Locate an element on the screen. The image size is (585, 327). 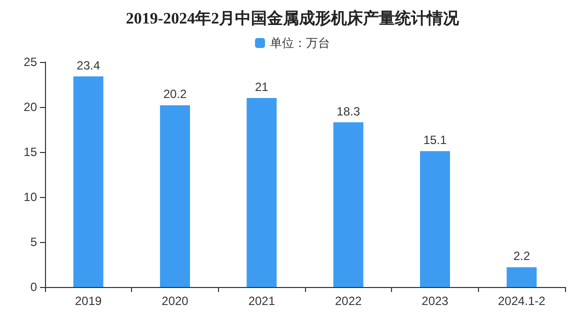
x-tick-label: 2020 is located at coordinates (175, 301).